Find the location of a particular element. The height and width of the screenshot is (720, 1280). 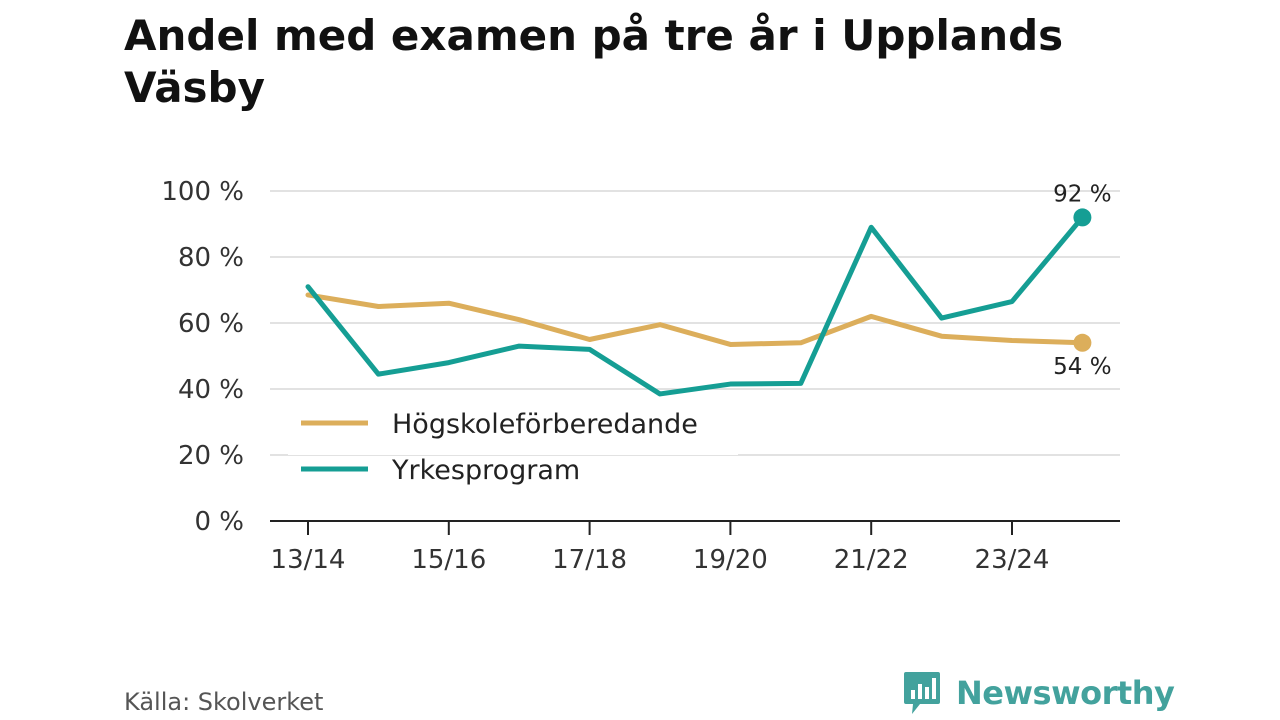

x-tick-label: 13/14 is located at coordinates (308, 560).